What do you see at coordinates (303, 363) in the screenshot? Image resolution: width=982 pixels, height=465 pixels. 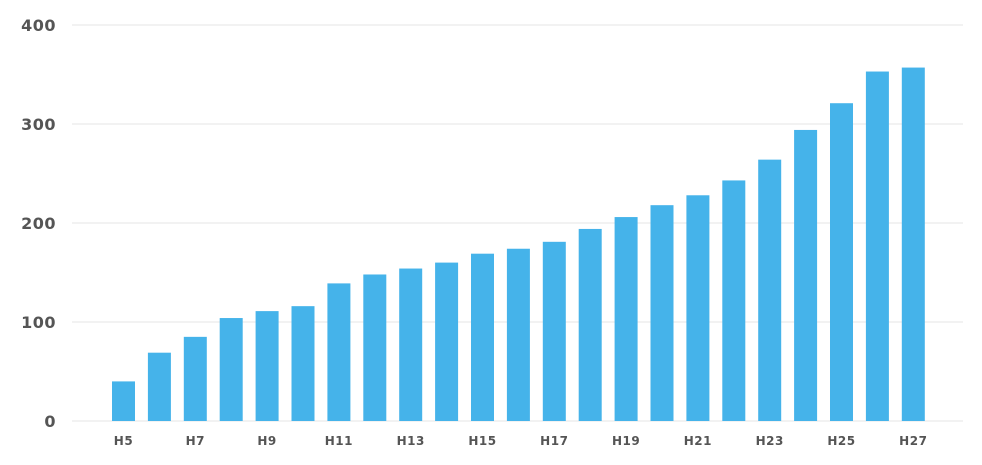 I see `bar-h10` at bounding box center [303, 363].